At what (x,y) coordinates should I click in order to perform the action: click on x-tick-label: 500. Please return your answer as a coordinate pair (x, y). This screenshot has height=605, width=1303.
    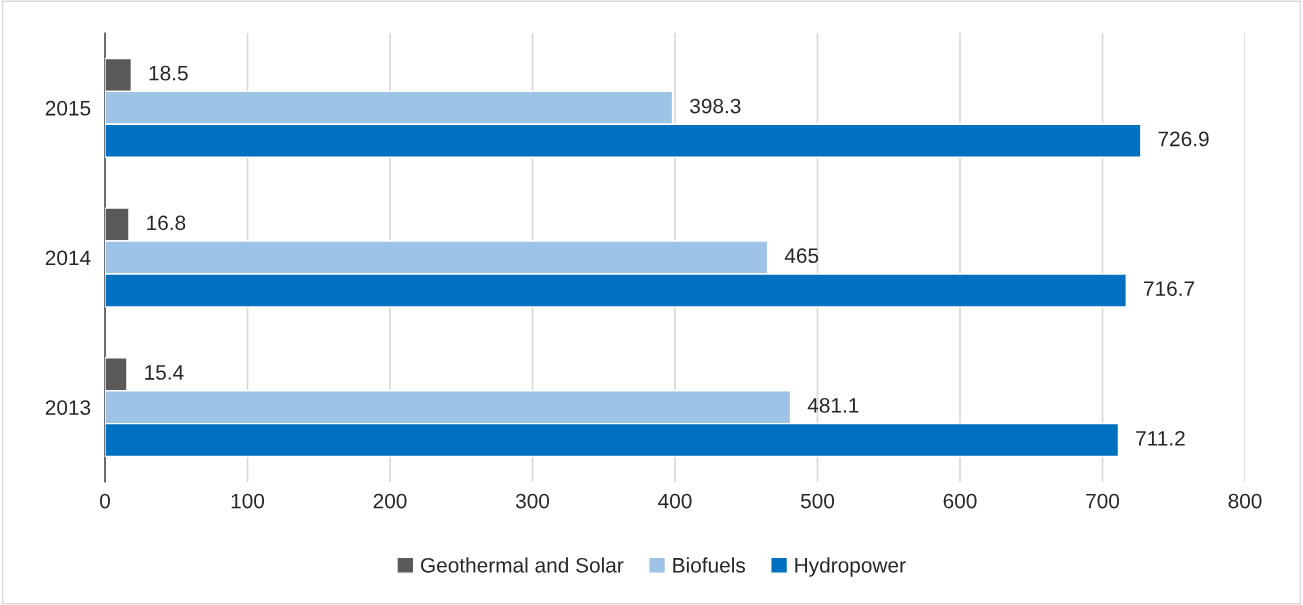
    Looking at the image, I should click on (817, 501).